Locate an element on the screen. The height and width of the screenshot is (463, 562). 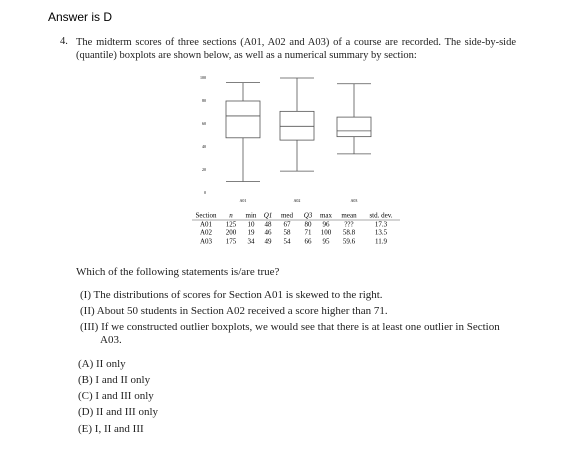
table-cell: 175 is located at coordinates (231, 242).